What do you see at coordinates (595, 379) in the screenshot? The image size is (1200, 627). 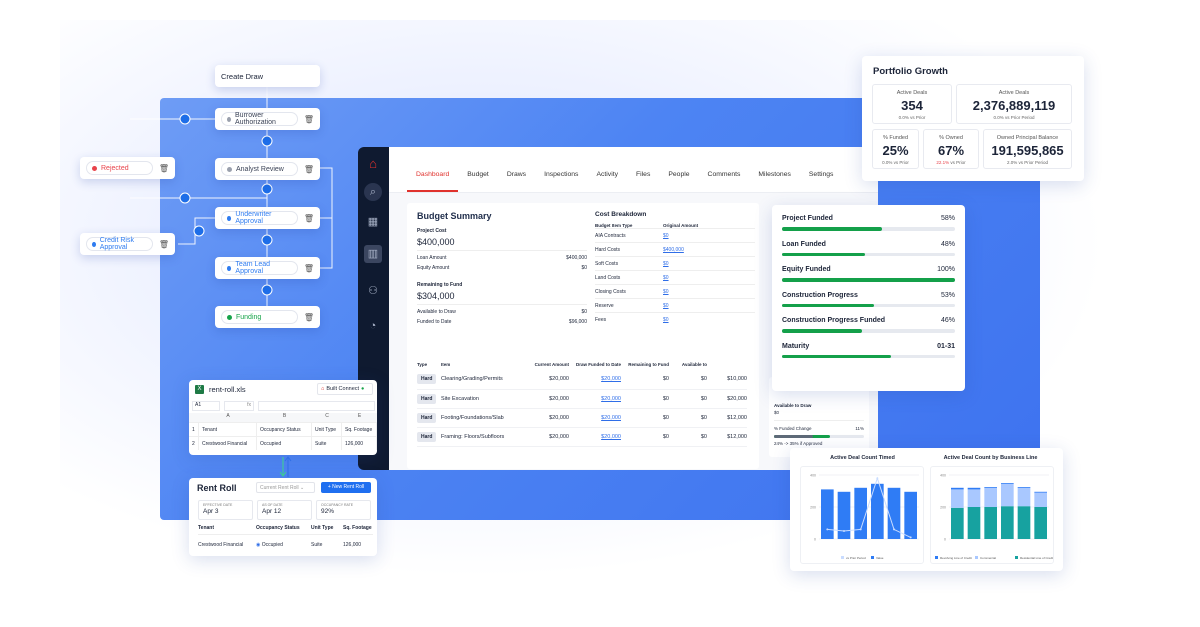 I see `table-cell: $20,000` at bounding box center [595, 379].